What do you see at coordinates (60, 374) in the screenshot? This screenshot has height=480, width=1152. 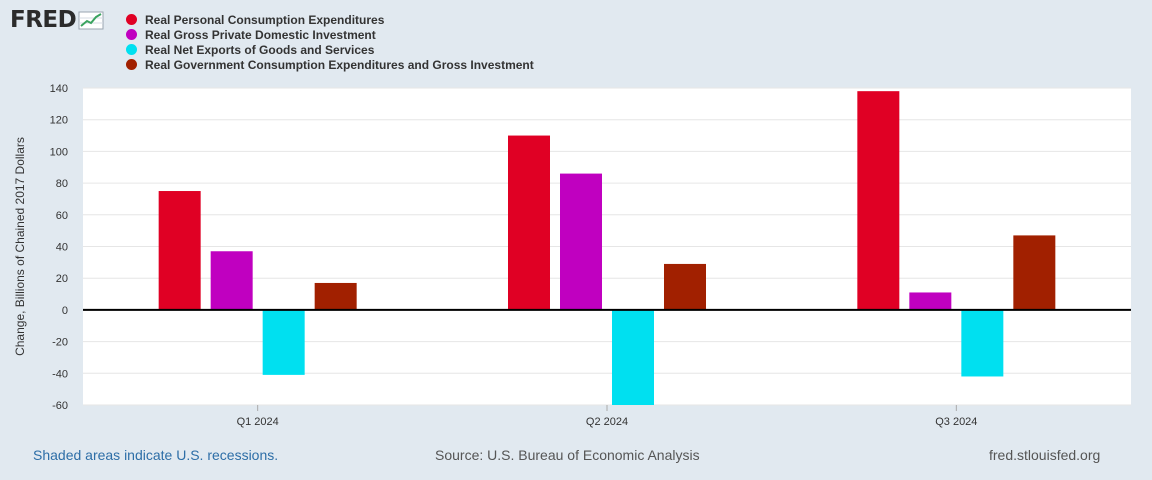 I see `y-tick-label: -40` at bounding box center [60, 374].